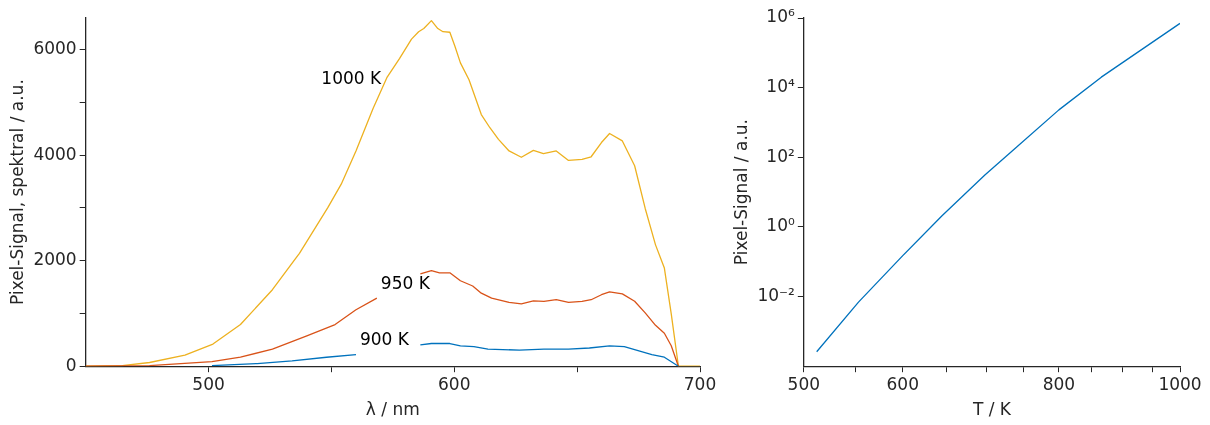 The width and height of the screenshot is (1210, 425). What do you see at coordinates (71, 364) in the screenshot?
I see `y-tick-label: 0` at bounding box center [71, 364].